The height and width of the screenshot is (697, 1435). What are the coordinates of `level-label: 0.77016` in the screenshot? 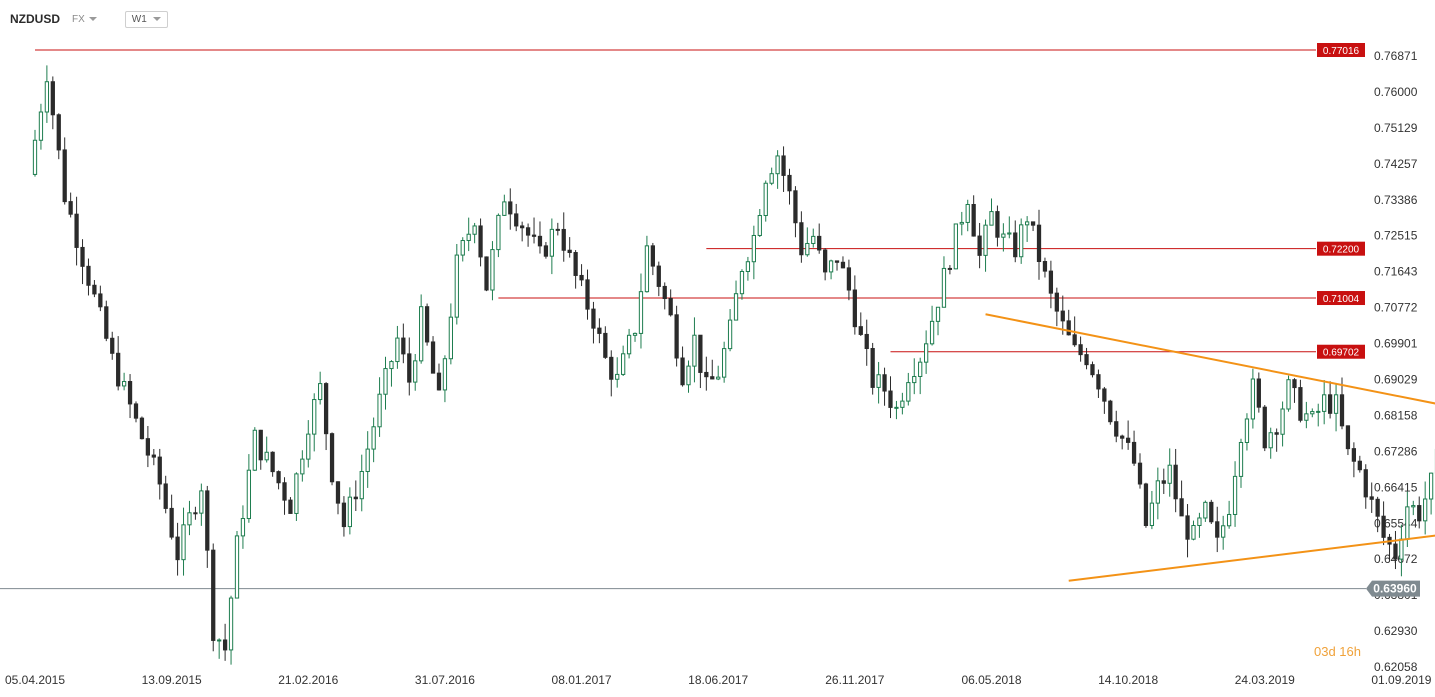 It's located at (1341, 51).